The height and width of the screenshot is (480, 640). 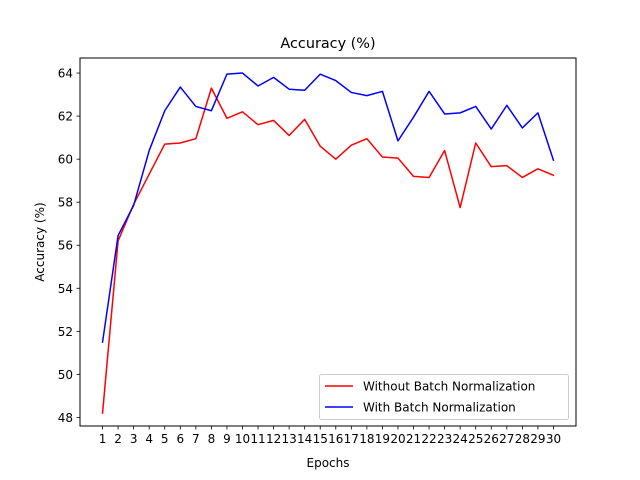 What do you see at coordinates (475, 439) in the screenshot?
I see `x-tick-label: 25` at bounding box center [475, 439].